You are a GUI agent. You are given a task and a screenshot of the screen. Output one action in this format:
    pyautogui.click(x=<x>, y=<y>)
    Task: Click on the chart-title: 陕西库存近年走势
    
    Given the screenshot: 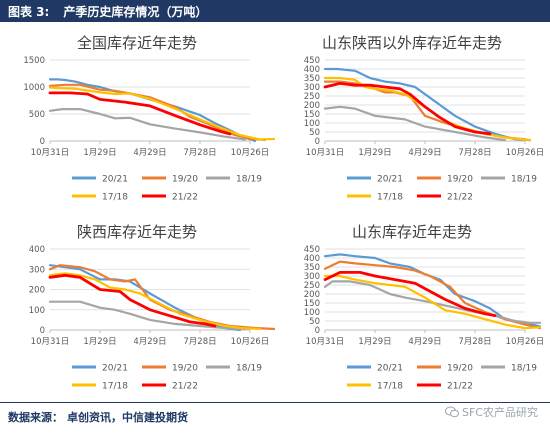 What is the action you would take?
    pyautogui.click(x=137, y=232)
    